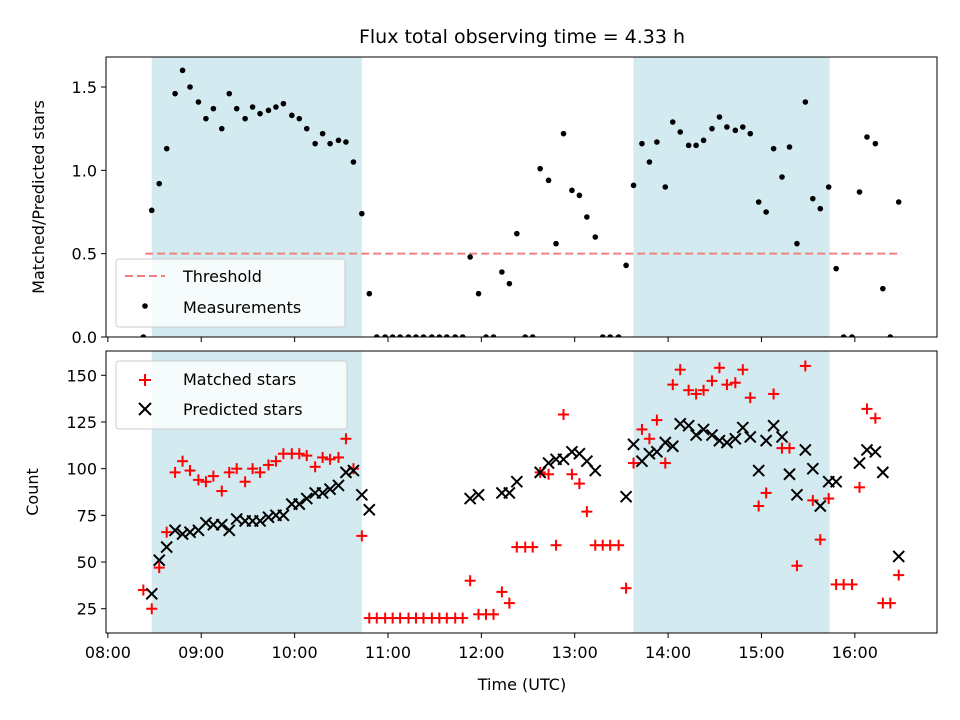 The image size is (960, 720). What do you see at coordinates (201, 652) in the screenshot?
I see `x-tick-label: 09:00` at bounding box center [201, 652].